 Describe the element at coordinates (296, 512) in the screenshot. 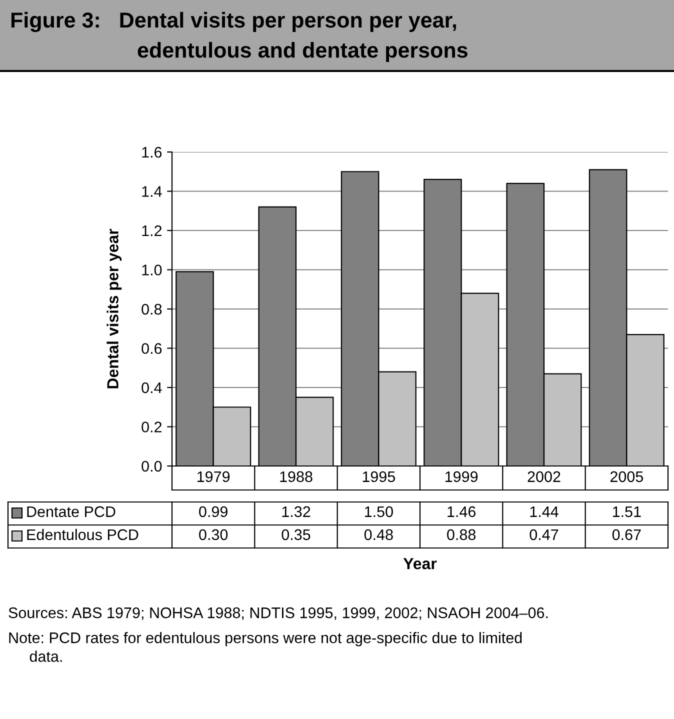

I see `data-label: 1.32` at that location.